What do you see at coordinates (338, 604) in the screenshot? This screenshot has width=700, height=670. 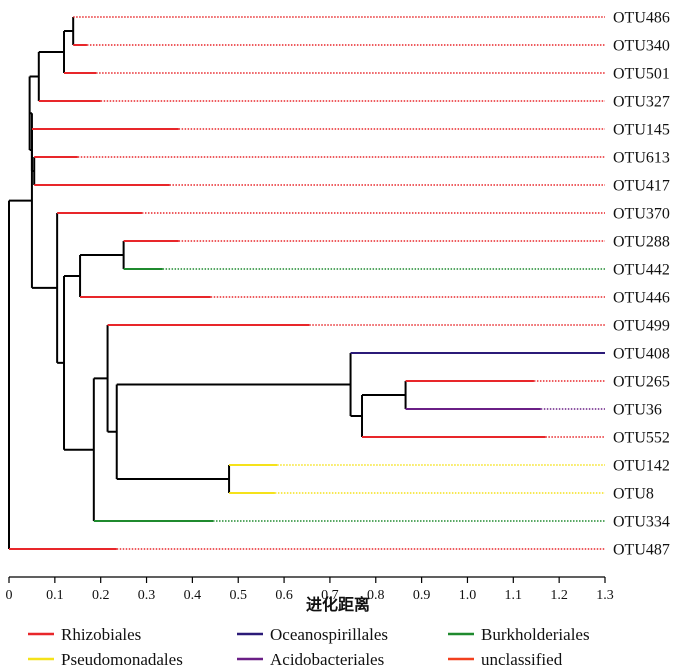 I see `x-axis-title: 进化距离` at bounding box center [338, 604].